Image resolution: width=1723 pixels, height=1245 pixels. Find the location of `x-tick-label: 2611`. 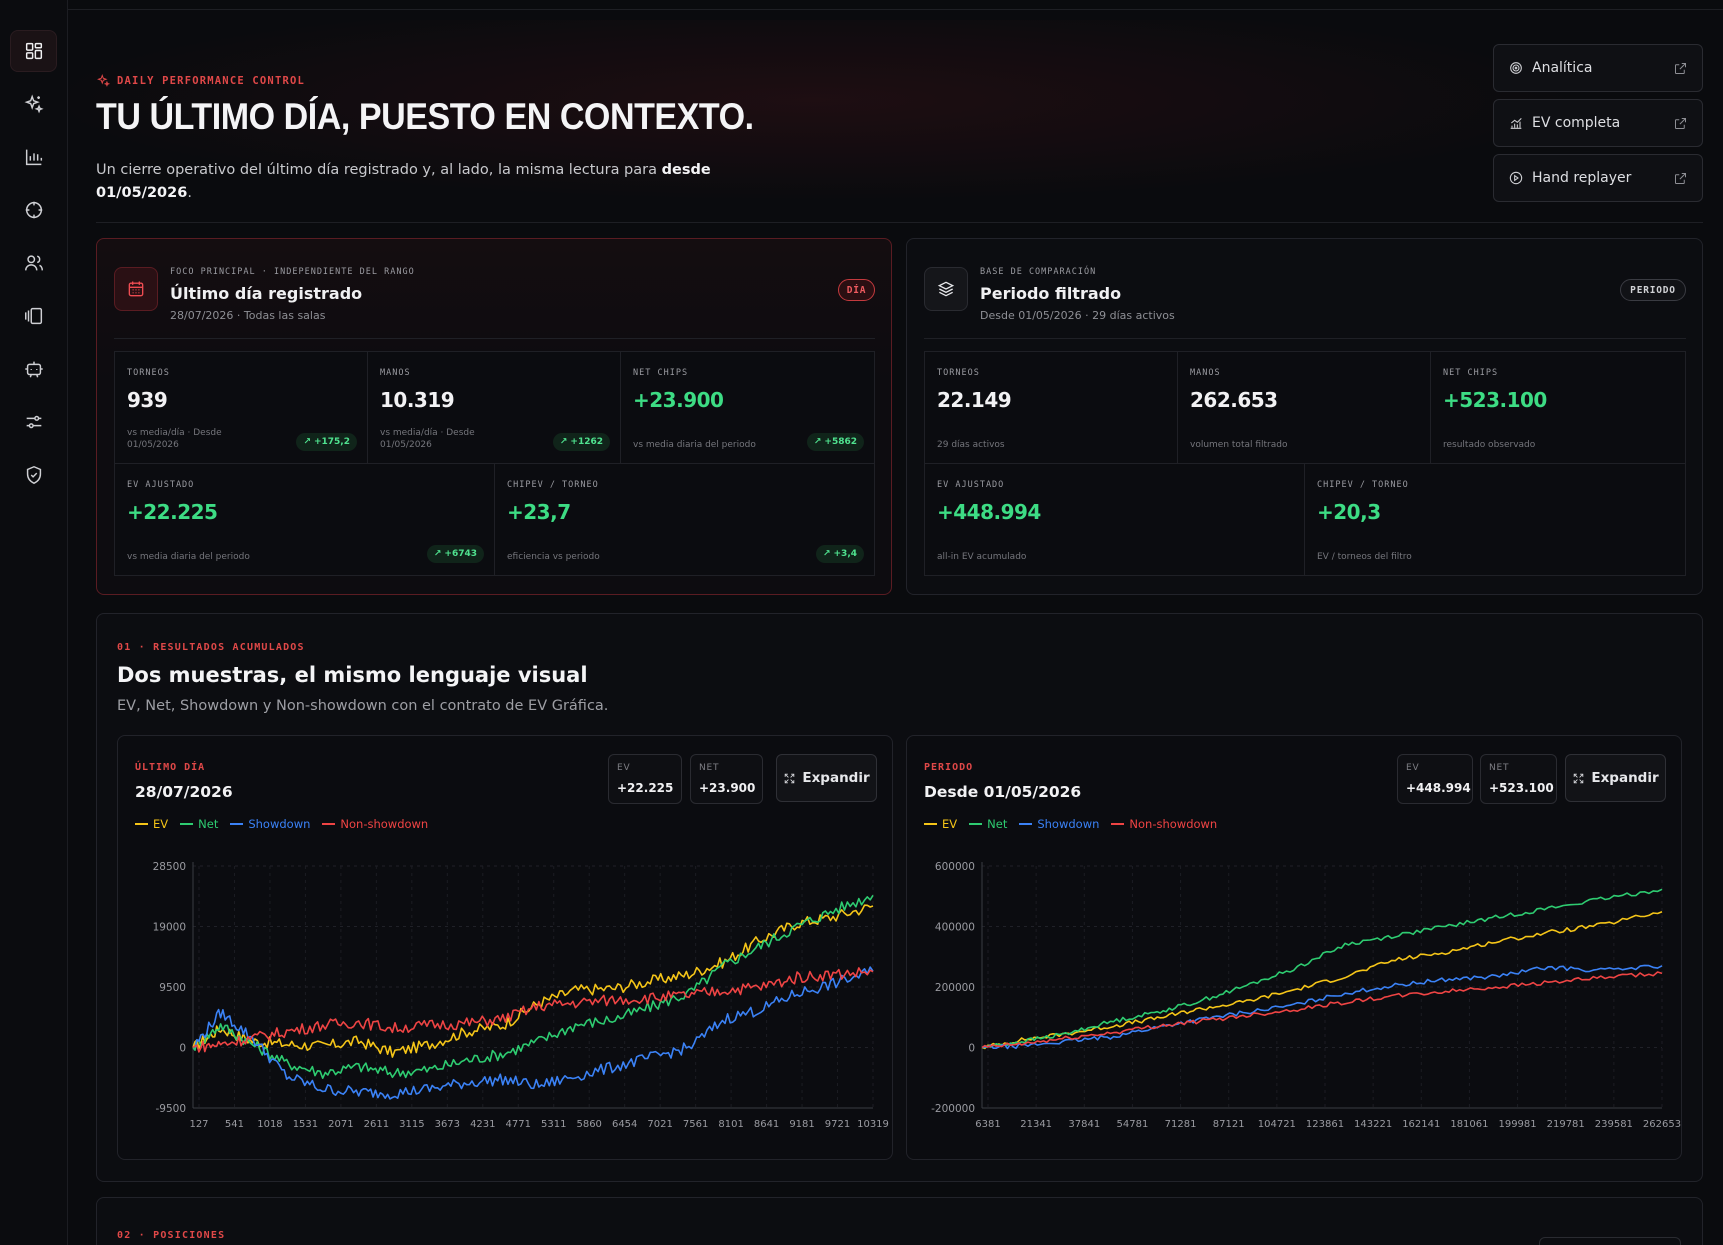

x-tick-label: 2611 is located at coordinates (376, 1124).